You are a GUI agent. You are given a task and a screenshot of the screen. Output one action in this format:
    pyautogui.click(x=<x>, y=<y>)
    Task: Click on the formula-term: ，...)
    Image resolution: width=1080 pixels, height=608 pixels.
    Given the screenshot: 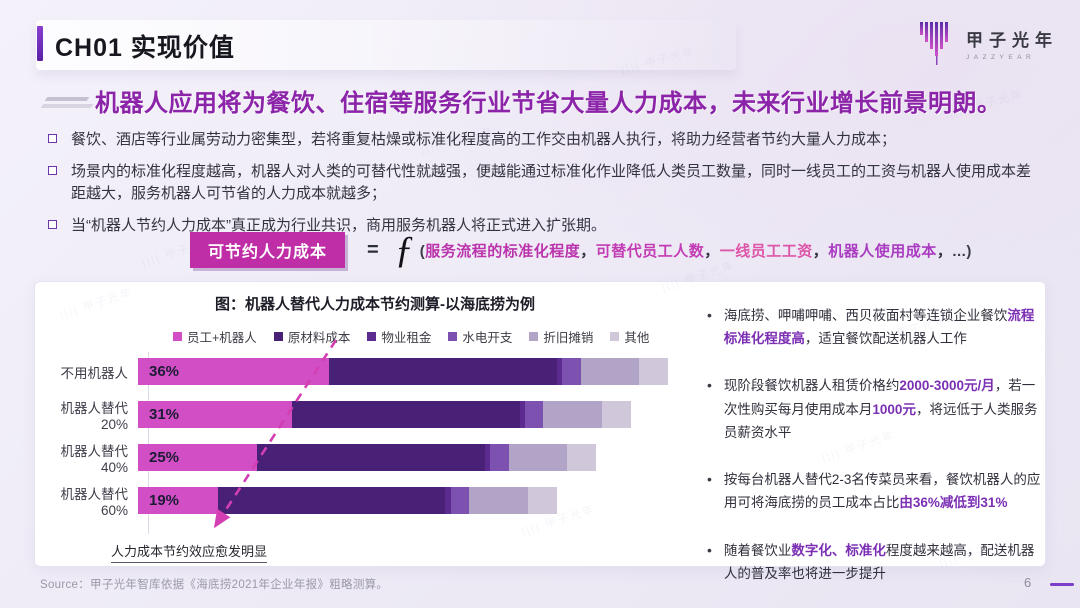 What is the action you would take?
    pyautogui.click(x=954, y=251)
    